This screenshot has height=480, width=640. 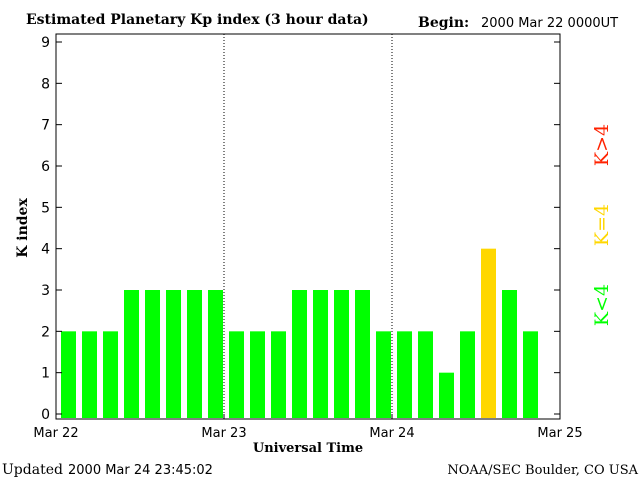 I want to click on y-tick-label: 4, so click(x=45, y=250).